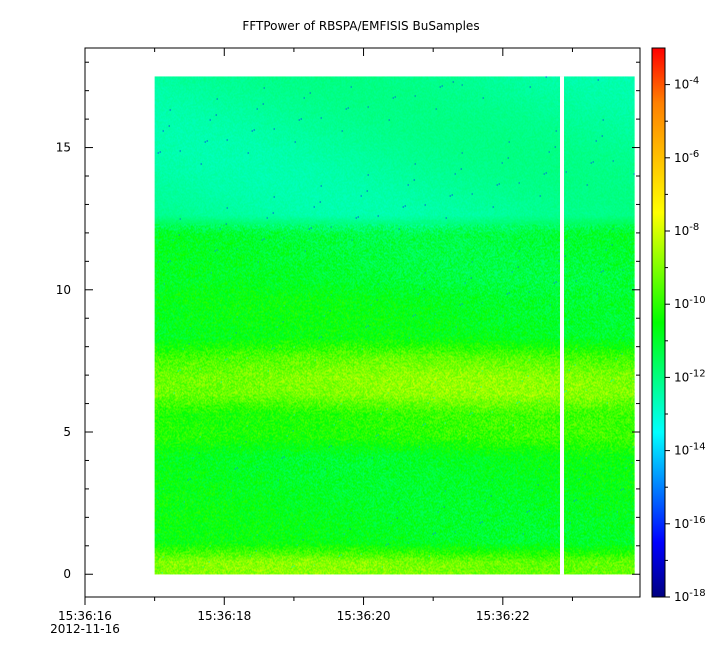  I want to click on y-tick-label: 0, so click(67, 574).